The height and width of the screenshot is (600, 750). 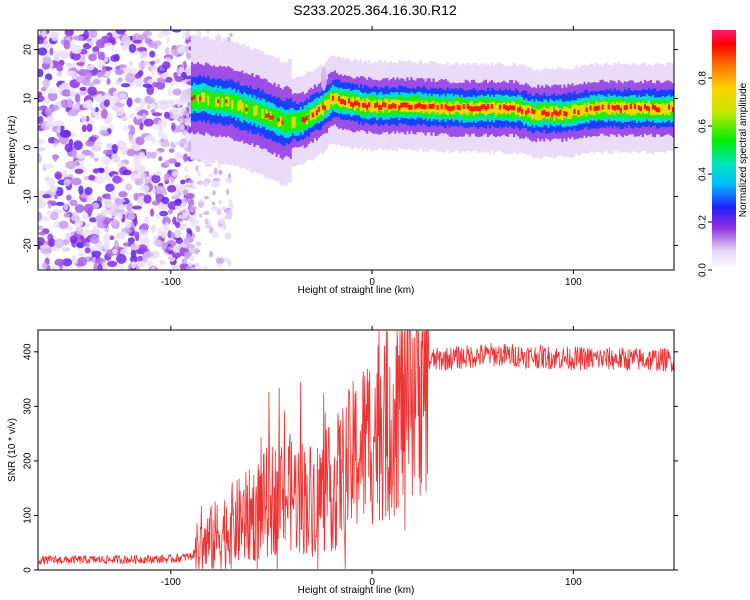 I want to click on y-axis-label: Frequency (Hz), so click(x=12, y=150).